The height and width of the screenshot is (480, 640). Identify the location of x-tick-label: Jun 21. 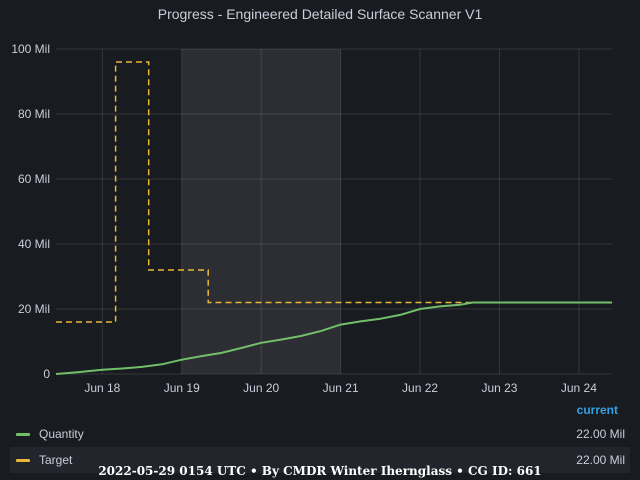
(341, 388).